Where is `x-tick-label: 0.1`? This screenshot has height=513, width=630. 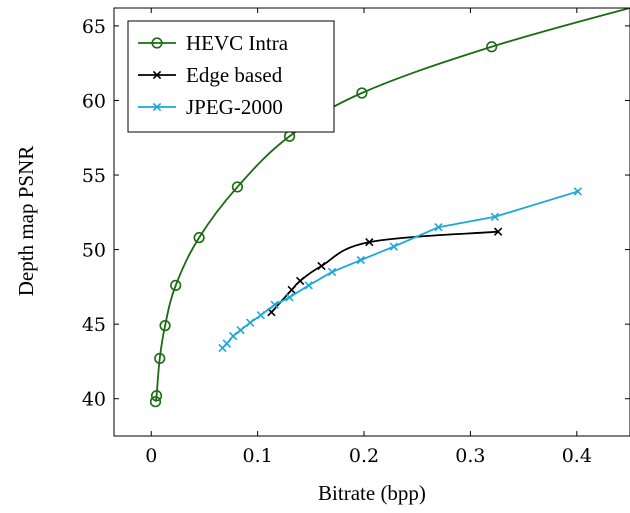
x-tick-label: 0.1 is located at coordinates (258, 456).